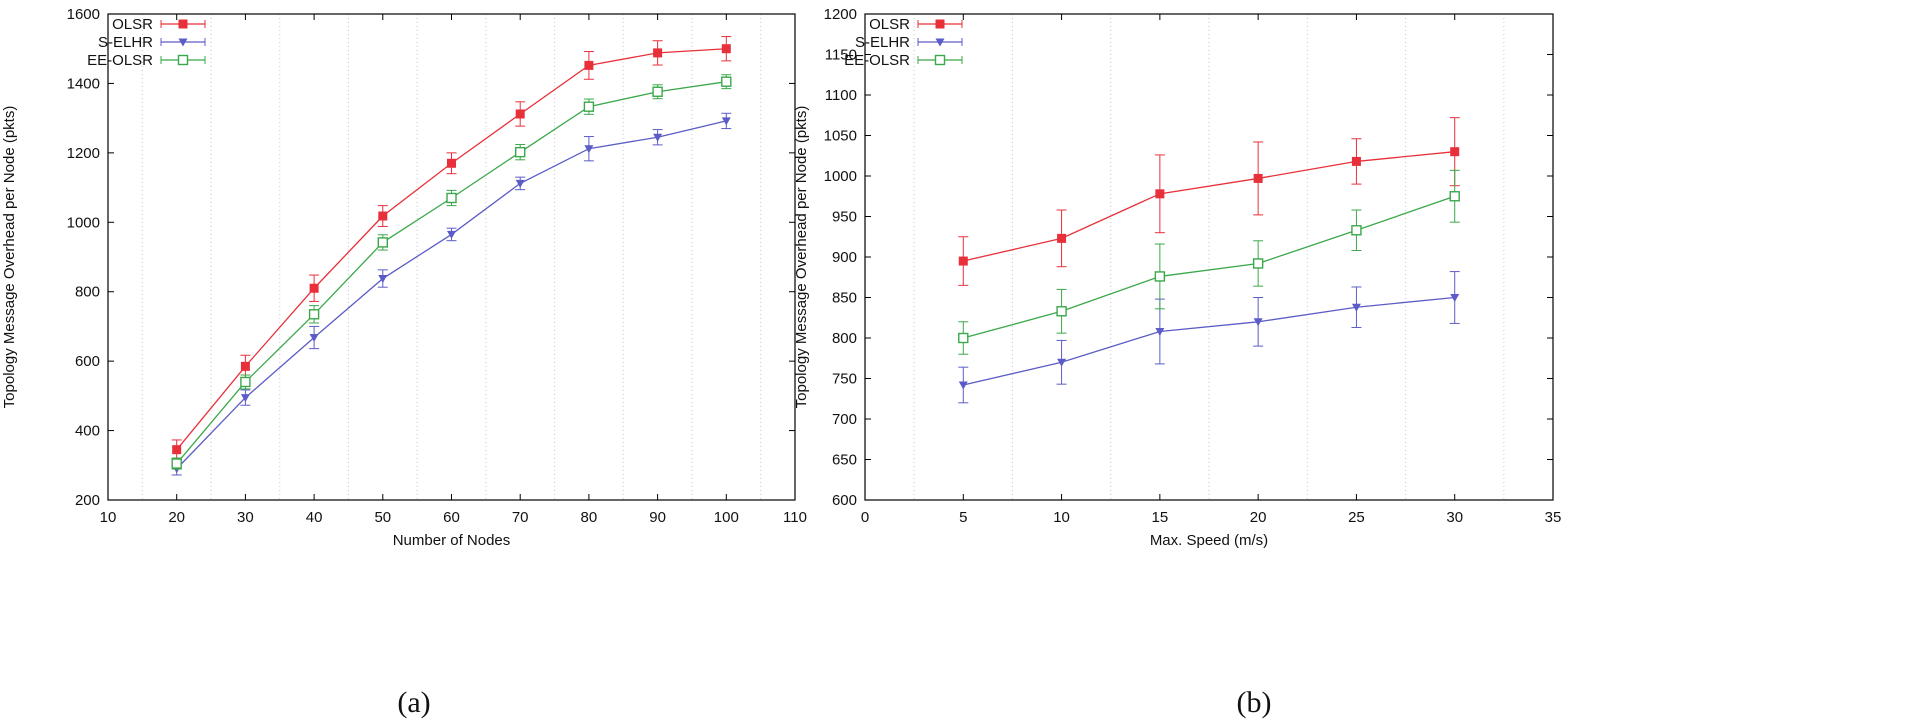 The image size is (1930, 724). I want to click on x-tick-label: 110, so click(795, 517).